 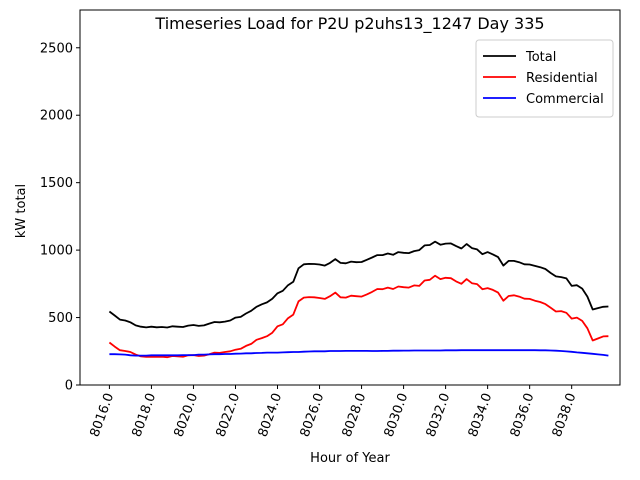 What do you see at coordinates (60, 318) in the screenshot?
I see `y-tick-label: 500` at bounding box center [60, 318].